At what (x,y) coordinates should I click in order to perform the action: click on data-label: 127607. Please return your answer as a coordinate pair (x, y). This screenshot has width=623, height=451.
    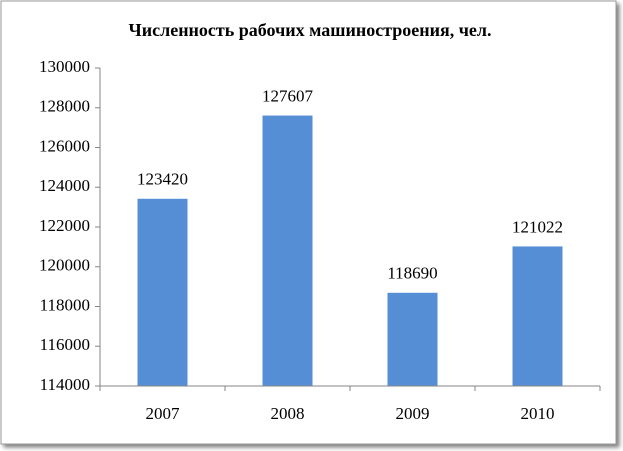
    Looking at the image, I should click on (288, 95).